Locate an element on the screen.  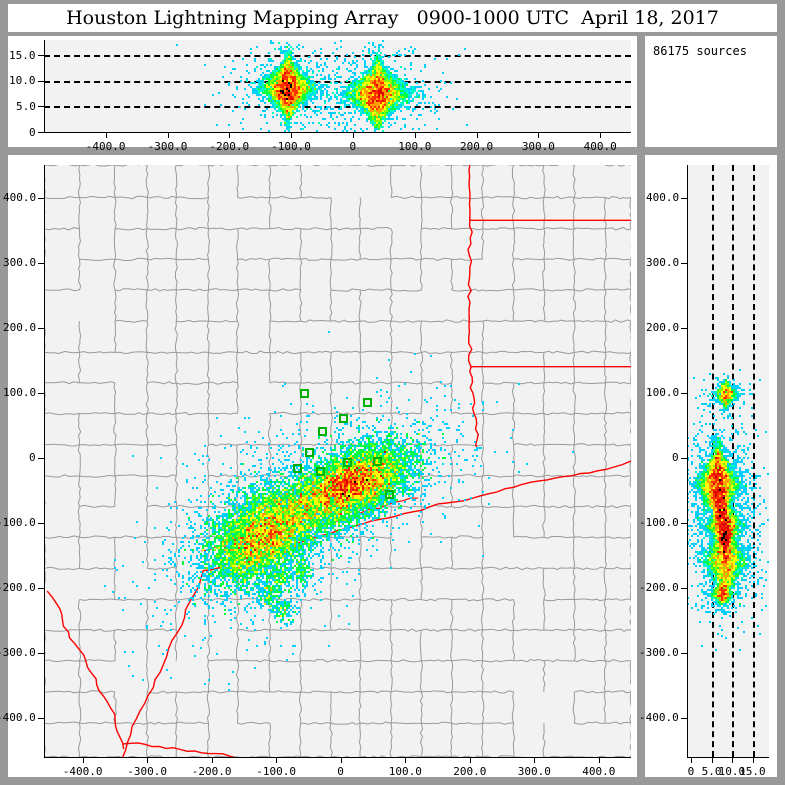
altitude-vs-east-west-plot is located at coordinates (337, 86).